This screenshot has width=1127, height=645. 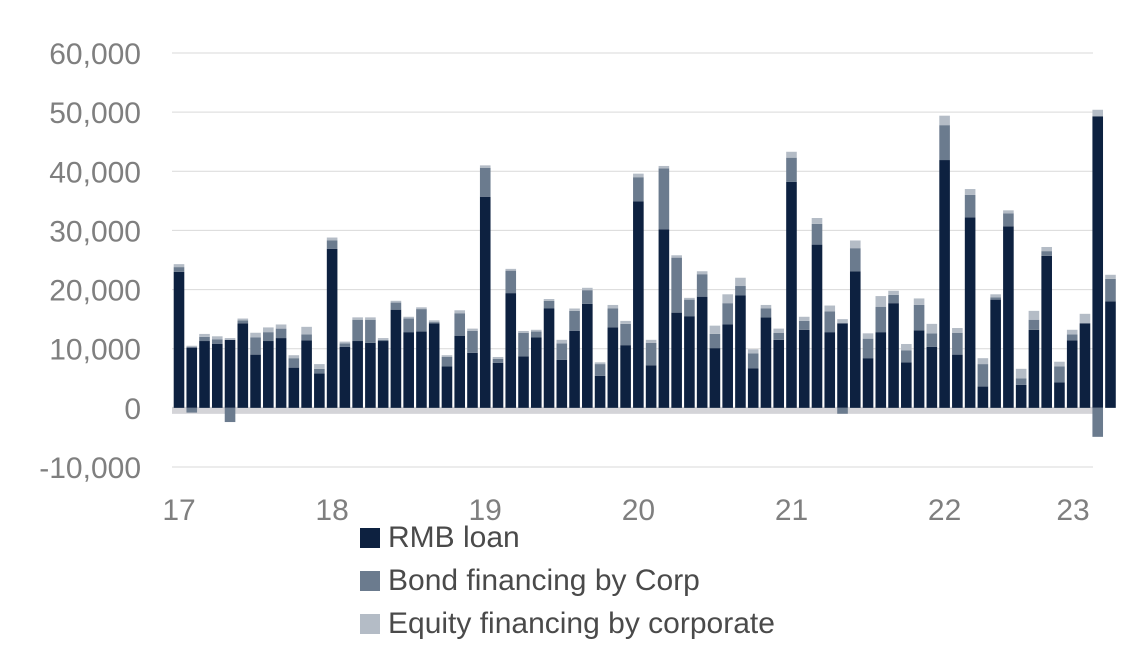 What do you see at coordinates (370, 623) in the screenshot?
I see `legend-swatch-equity-financing` at bounding box center [370, 623].